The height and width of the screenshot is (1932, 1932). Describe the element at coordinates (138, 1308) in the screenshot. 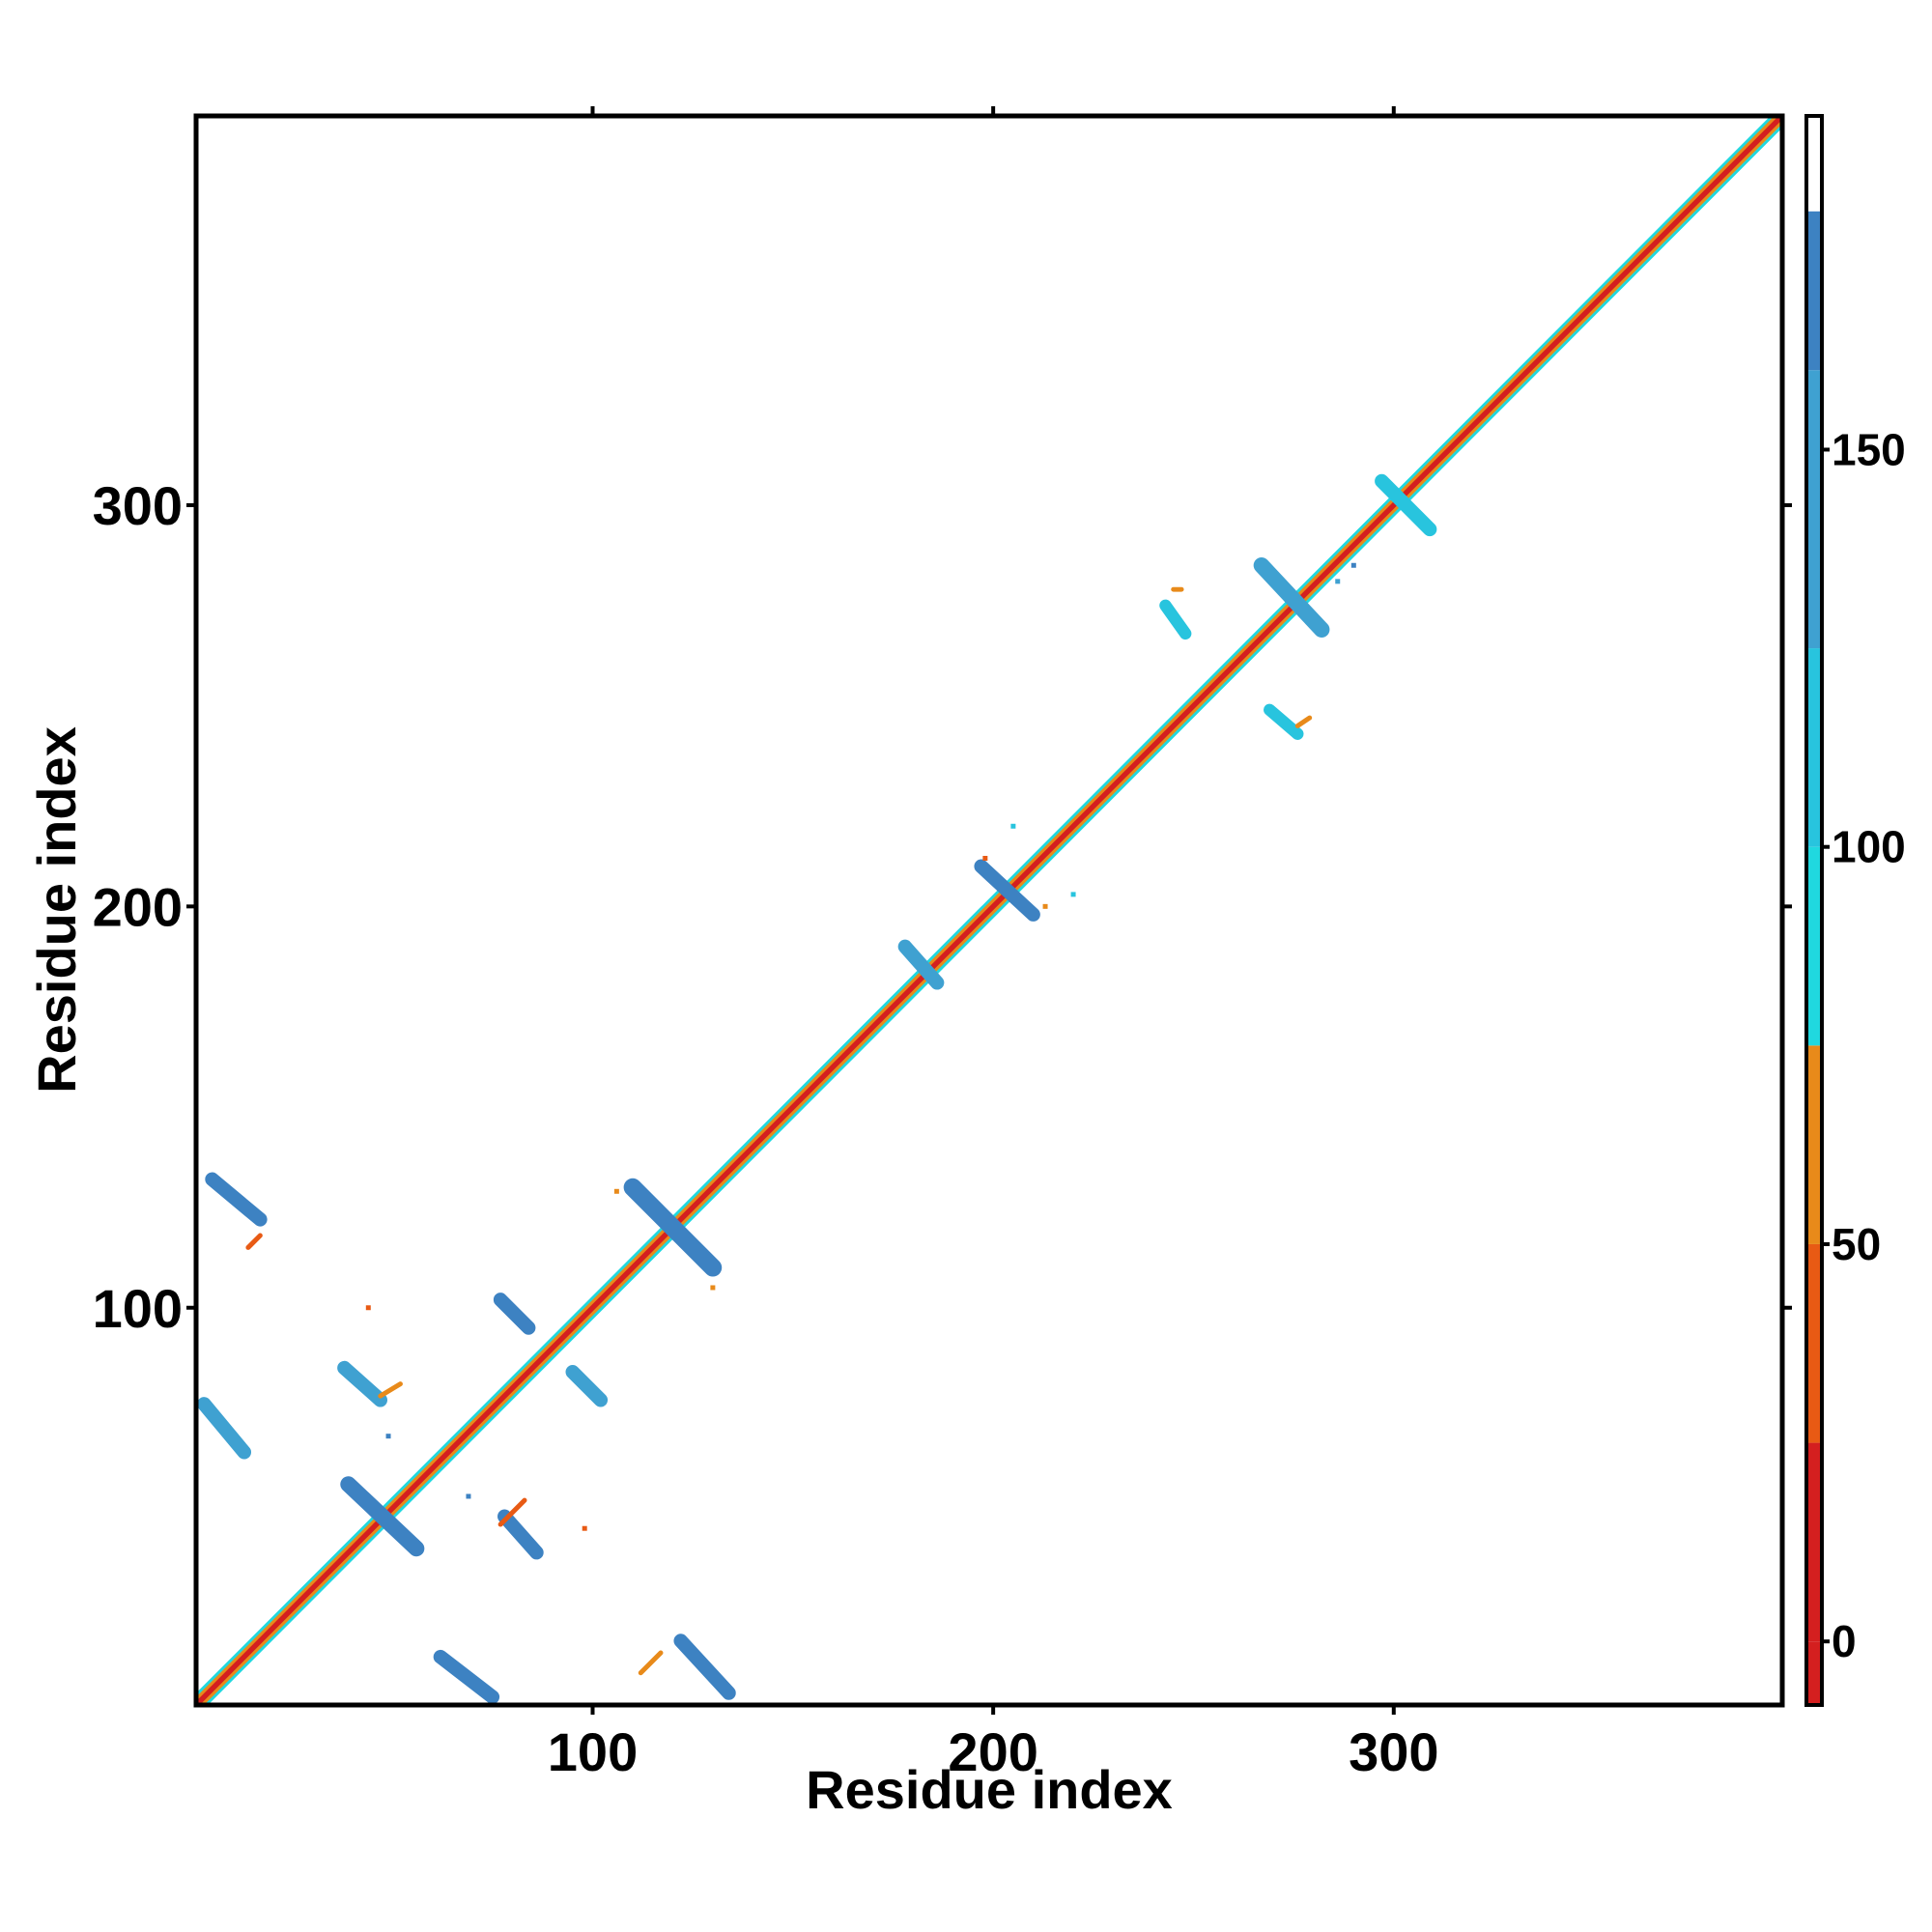

I see `y-tick-label-0: 100` at that location.